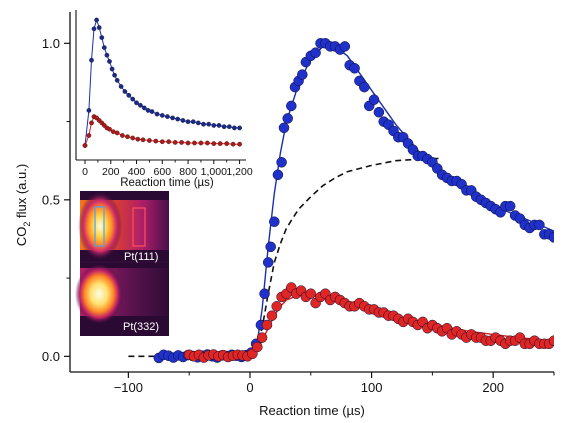 Image resolution: width=566 pixels, height=423 pixels. Describe the element at coordinates (99, 294) in the screenshot. I see `thermal-hotspot-bottom` at that location.